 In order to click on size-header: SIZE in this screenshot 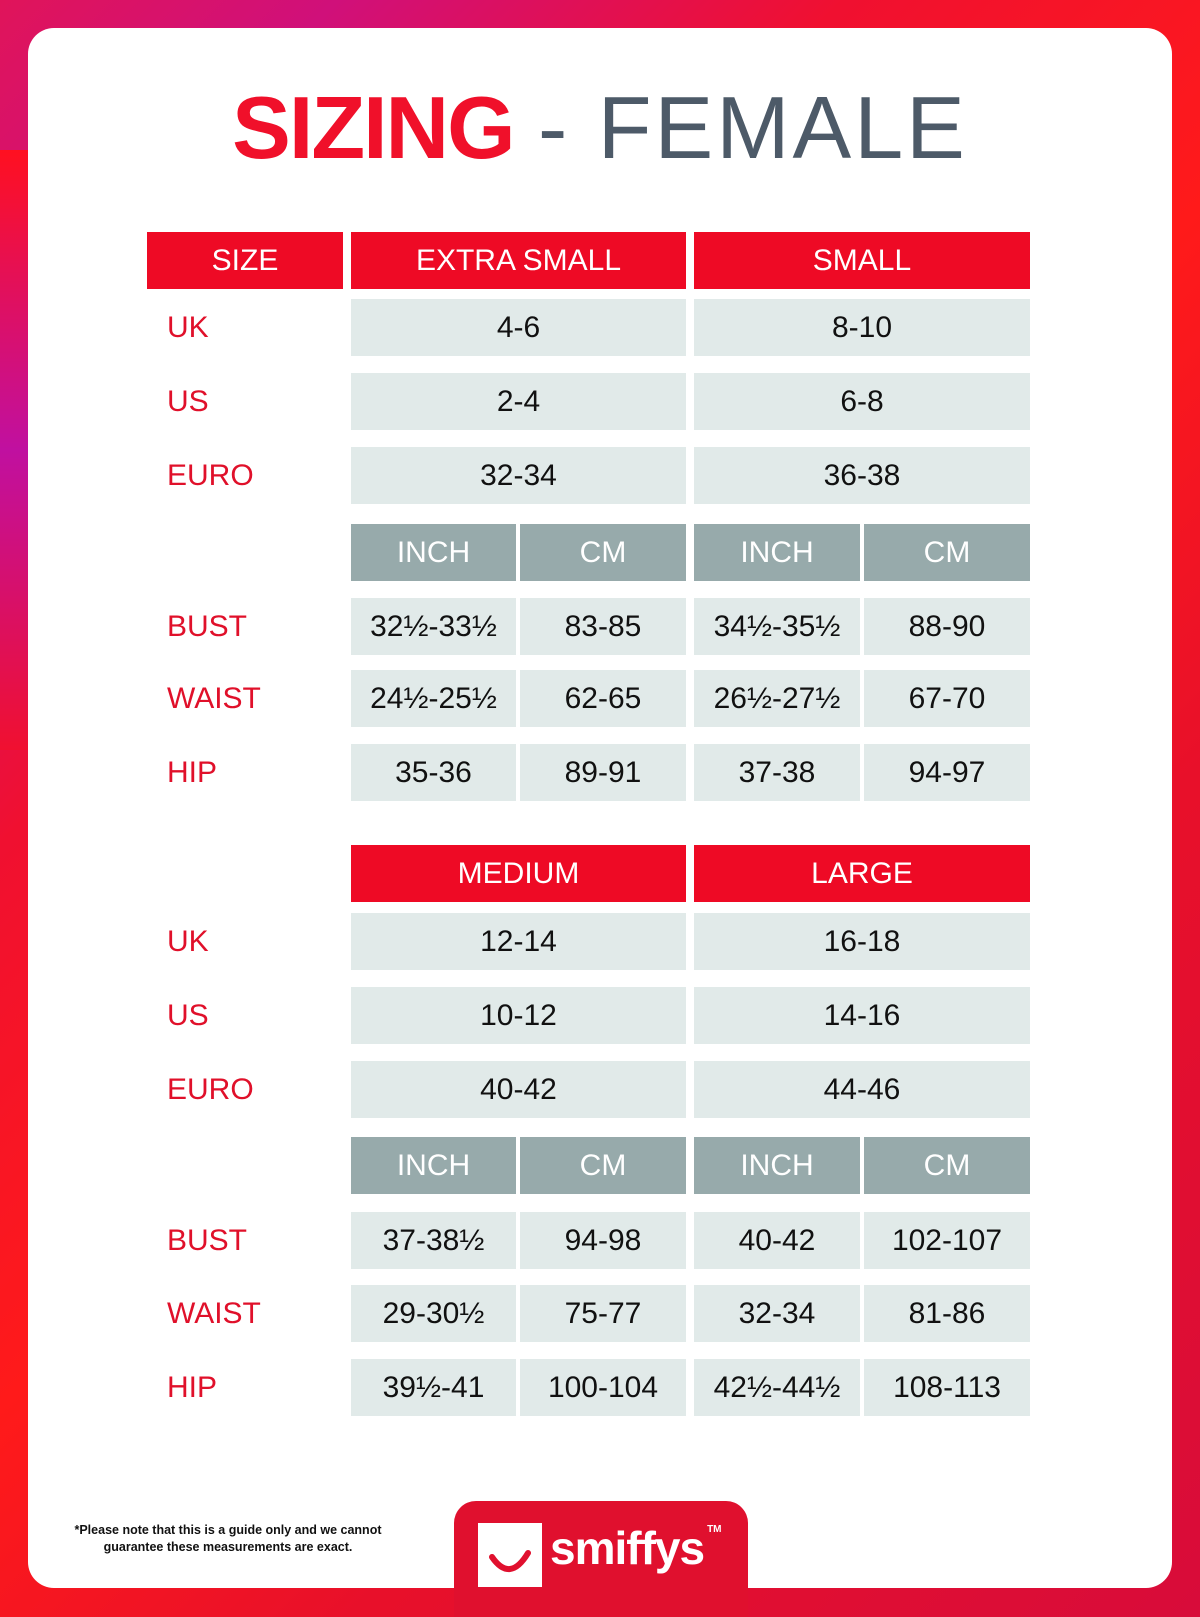, I will do `click(245, 260)`.